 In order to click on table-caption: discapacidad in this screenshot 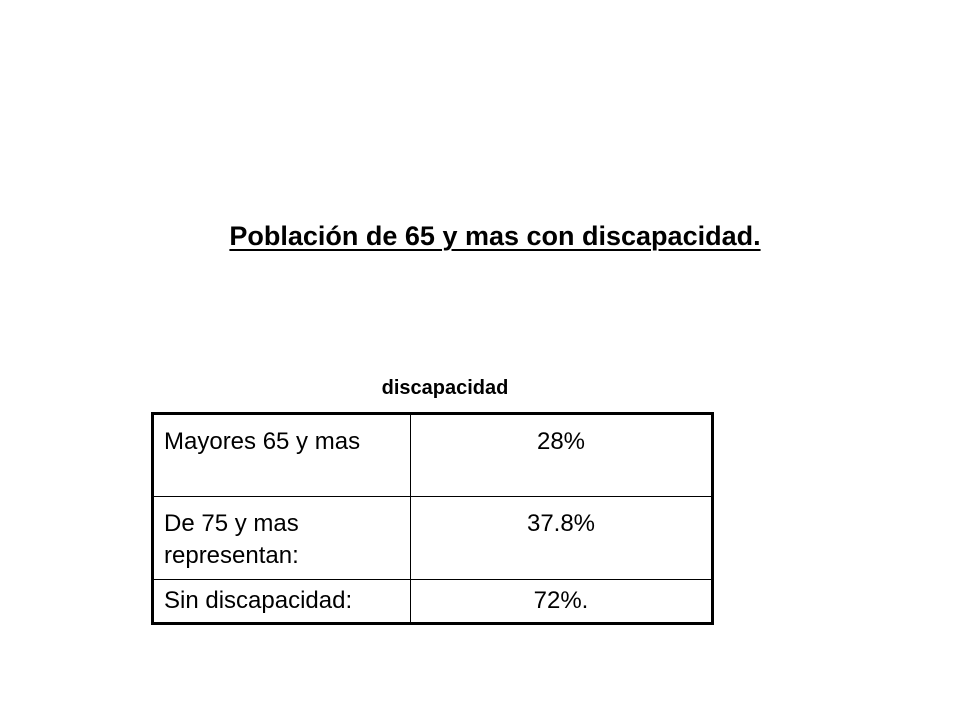, I will do `click(445, 388)`.